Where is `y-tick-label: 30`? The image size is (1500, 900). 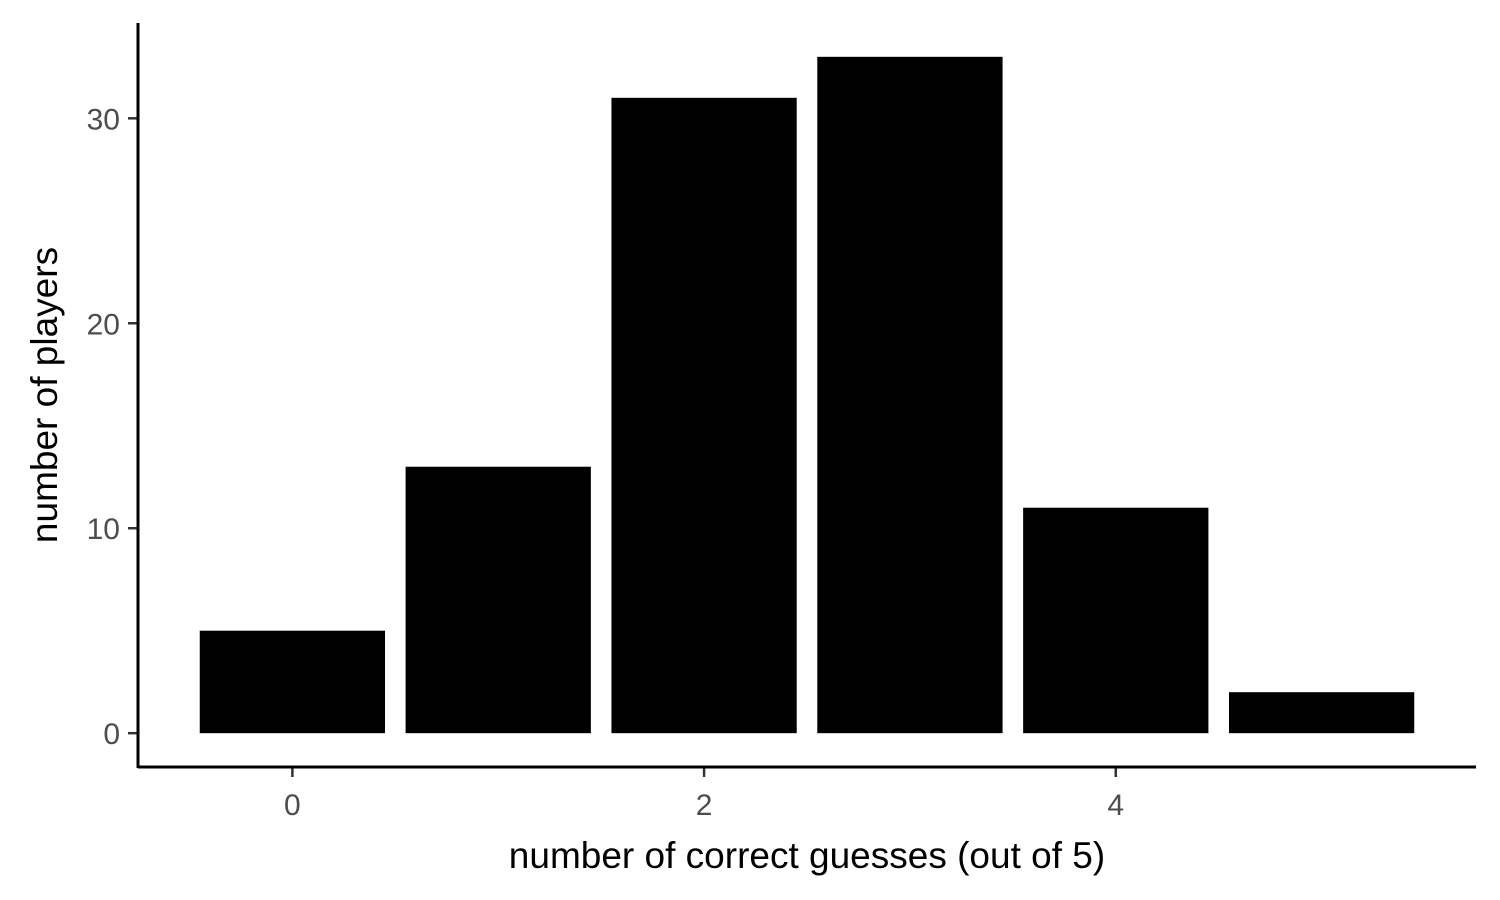 y-tick-label: 30 is located at coordinates (103, 119).